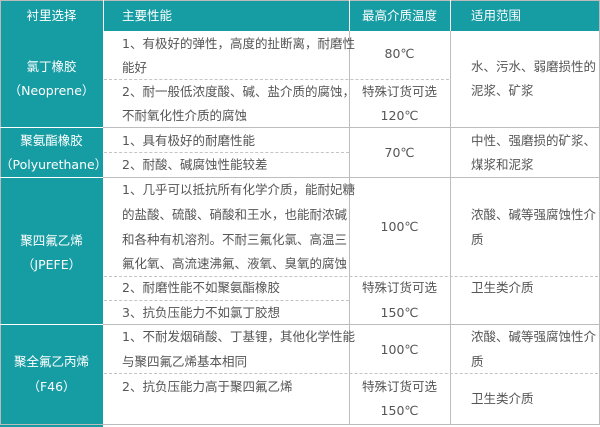 Image resolution: width=600 pixels, height=427 pixels. I want to click on header-performance: 主要性能, so click(147, 15).